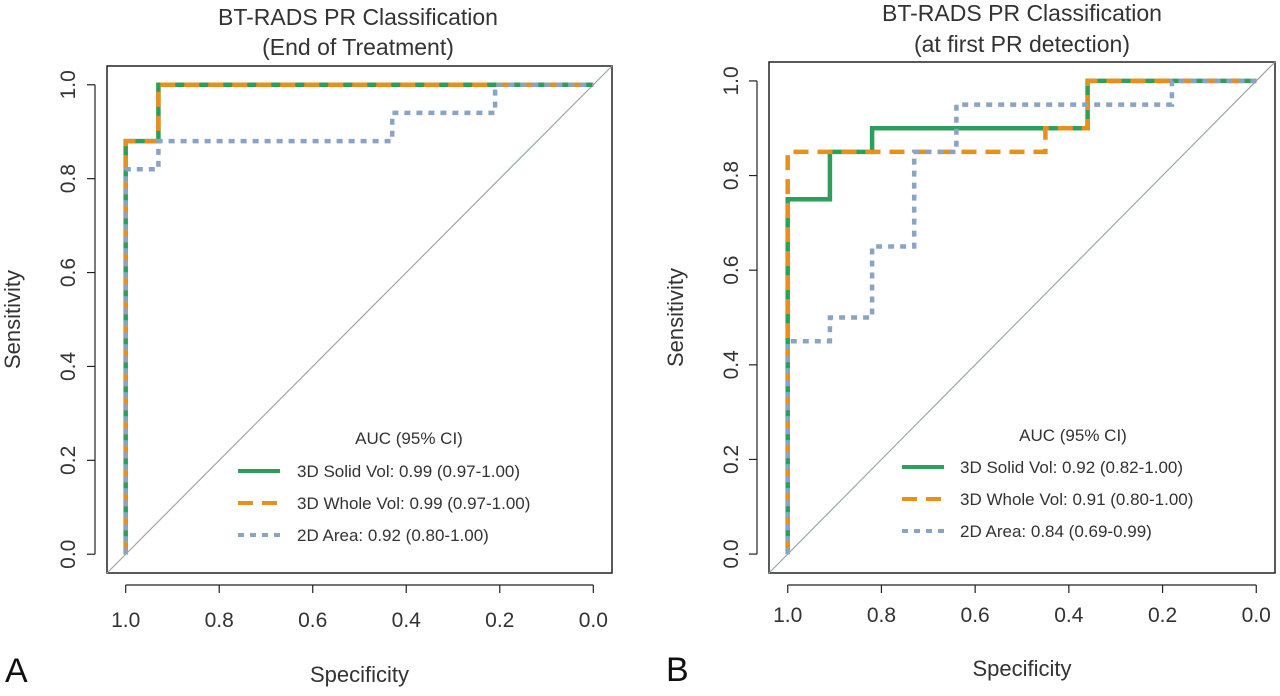 The width and height of the screenshot is (1280, 696). What do you see at coordinates (16, 671) in the screenshot?
I see `panel-letter: A` at bounding box center [16, 671].